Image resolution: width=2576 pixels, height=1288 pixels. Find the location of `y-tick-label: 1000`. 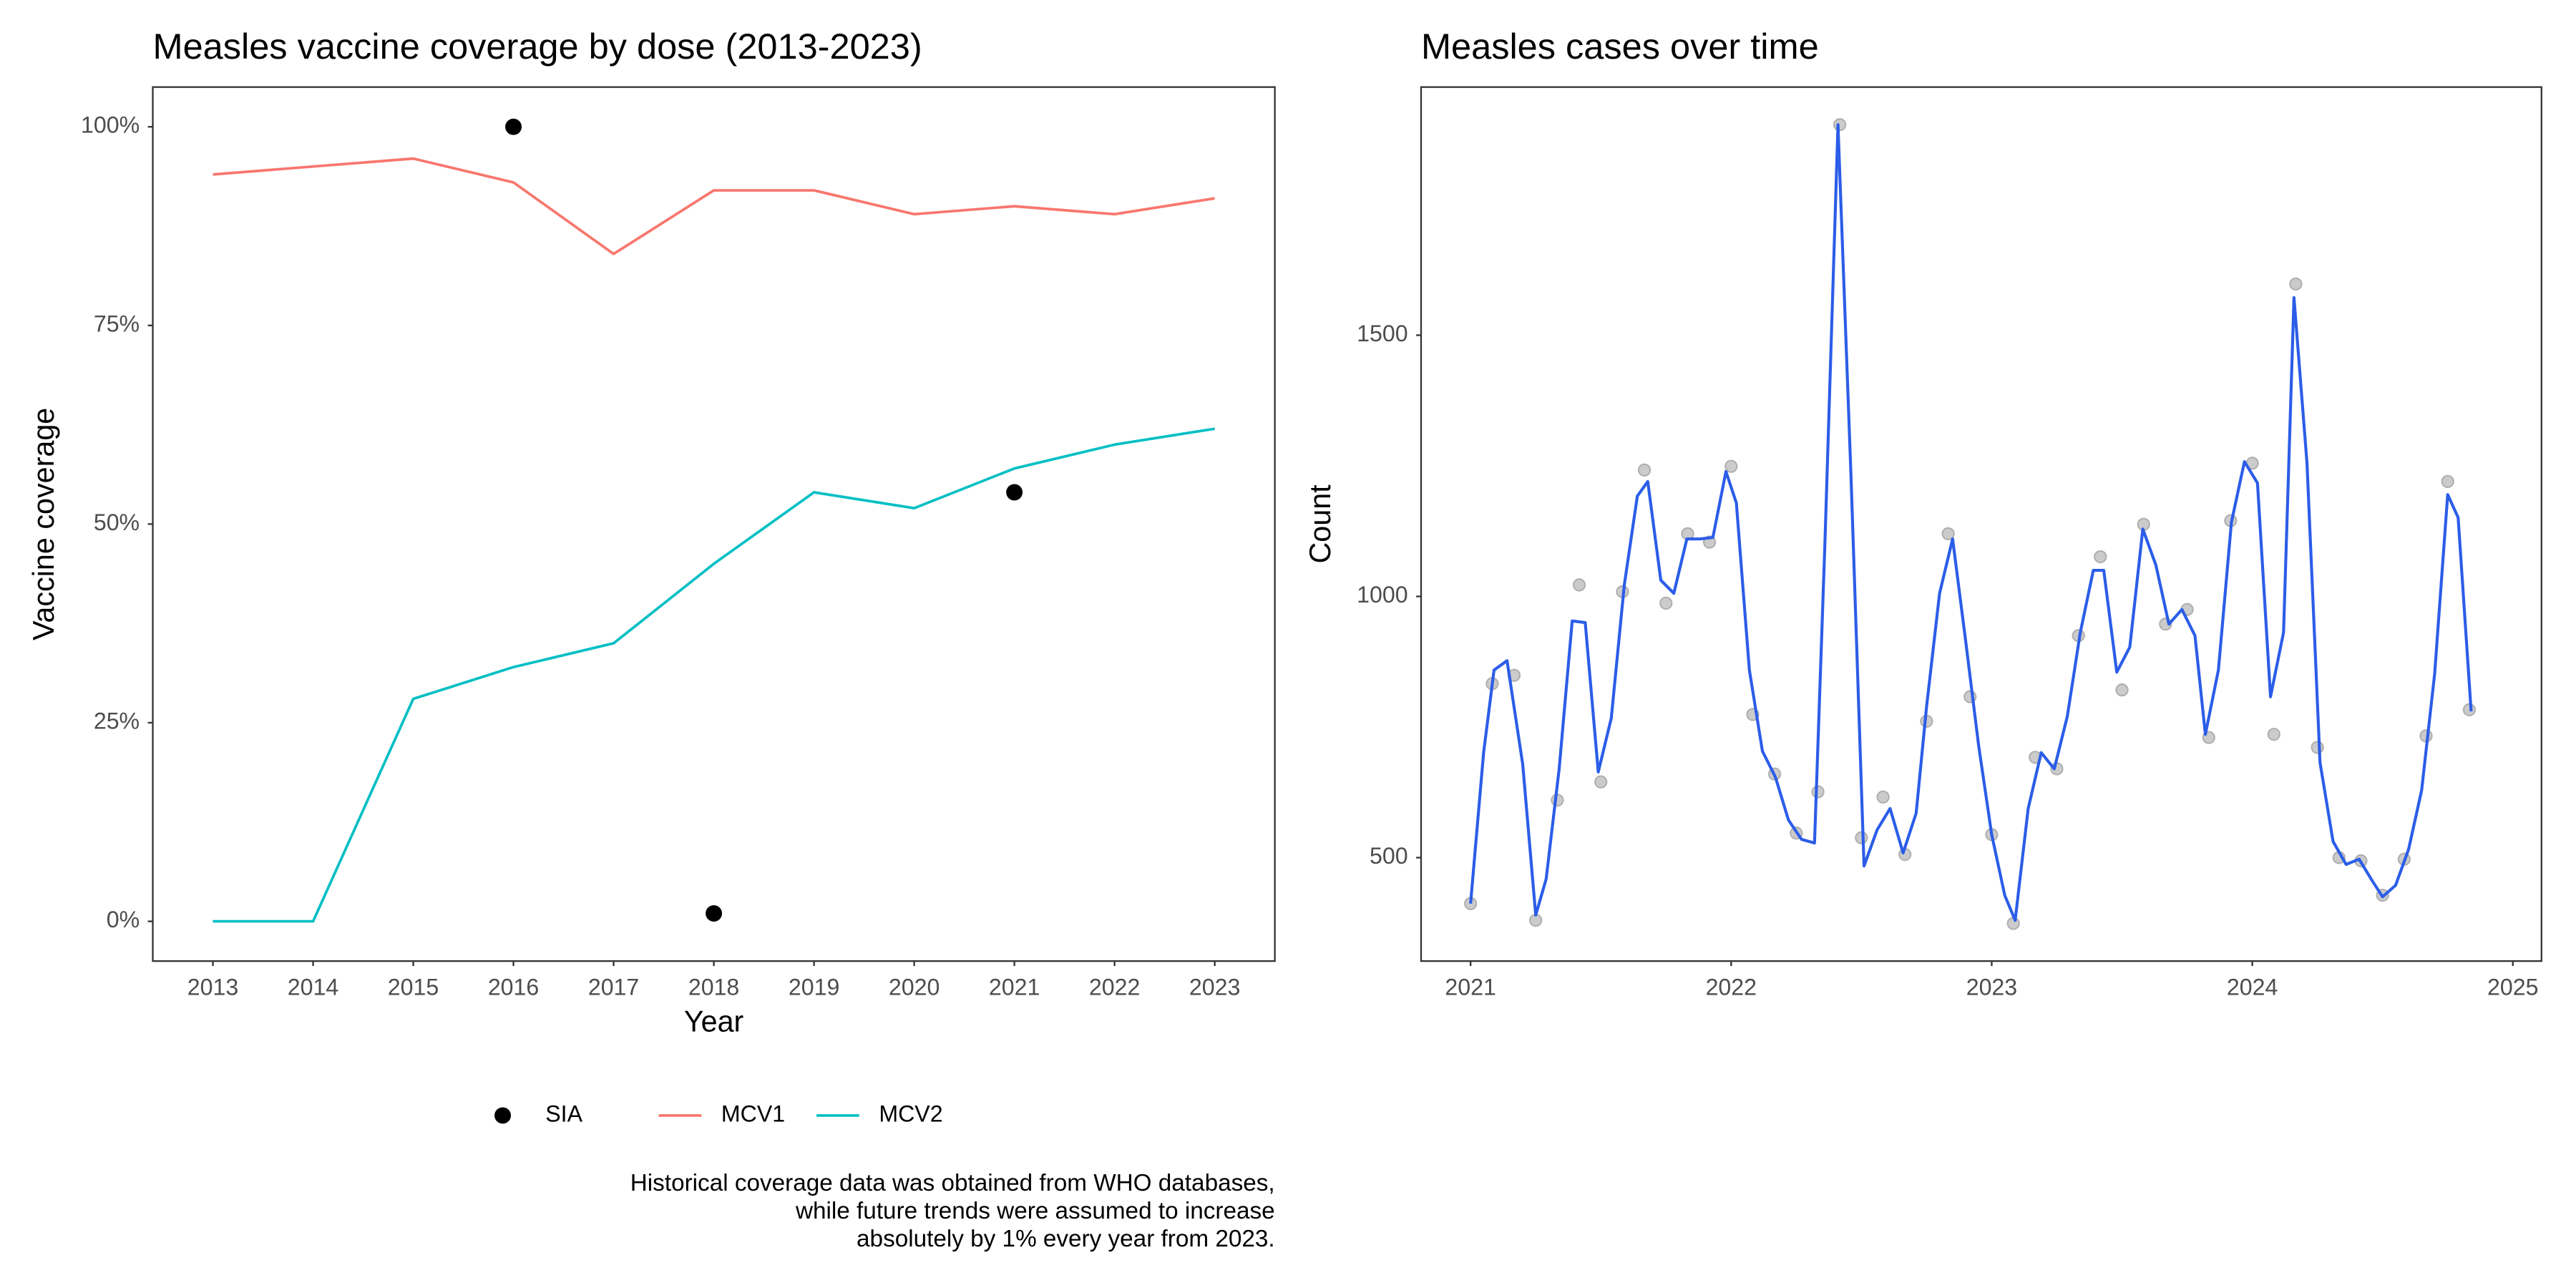

y-tick-label: 1000 is located at coordinates (1382, 595).